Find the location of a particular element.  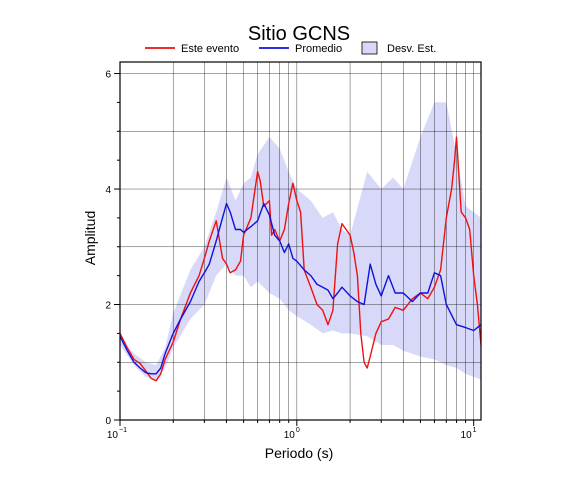

legend-swatch-box is located at coordinates (369, 48).